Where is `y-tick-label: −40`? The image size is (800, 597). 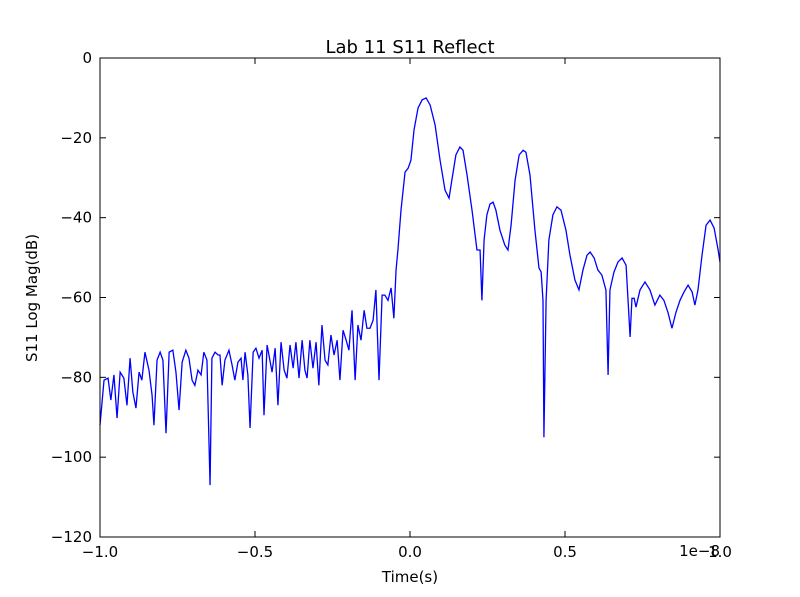
y-tick-label: −40 is located at coordinates (76, 218).